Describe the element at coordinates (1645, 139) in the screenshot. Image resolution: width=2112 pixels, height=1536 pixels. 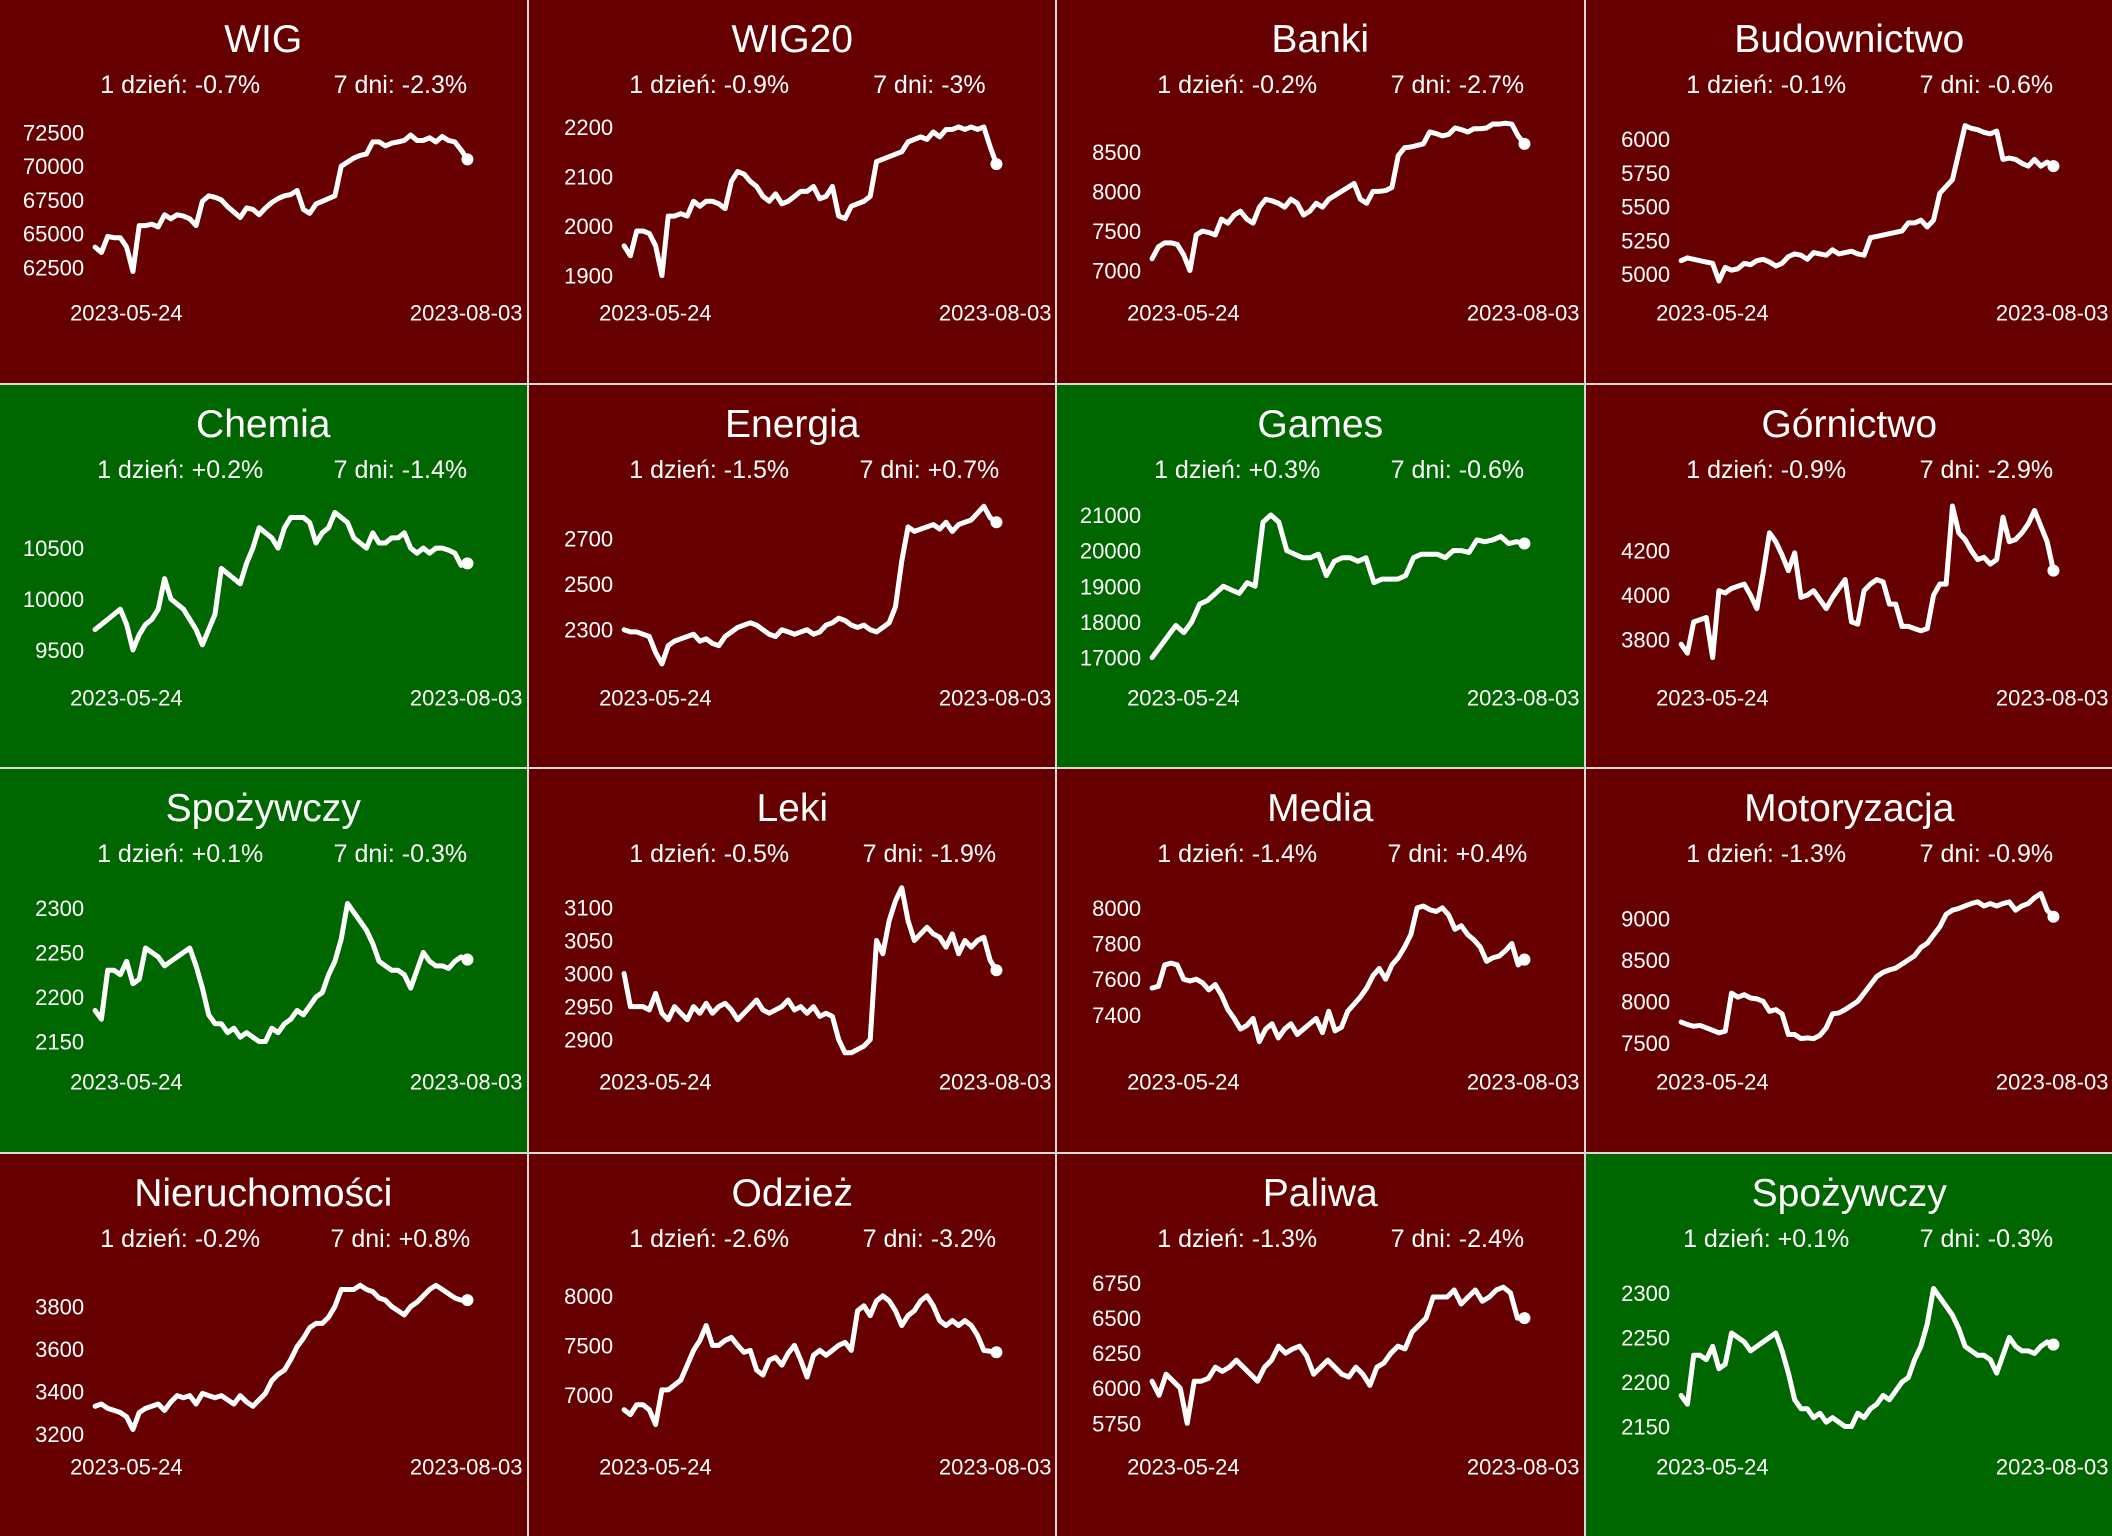
I see `y-tick-label: 6000` at that location.